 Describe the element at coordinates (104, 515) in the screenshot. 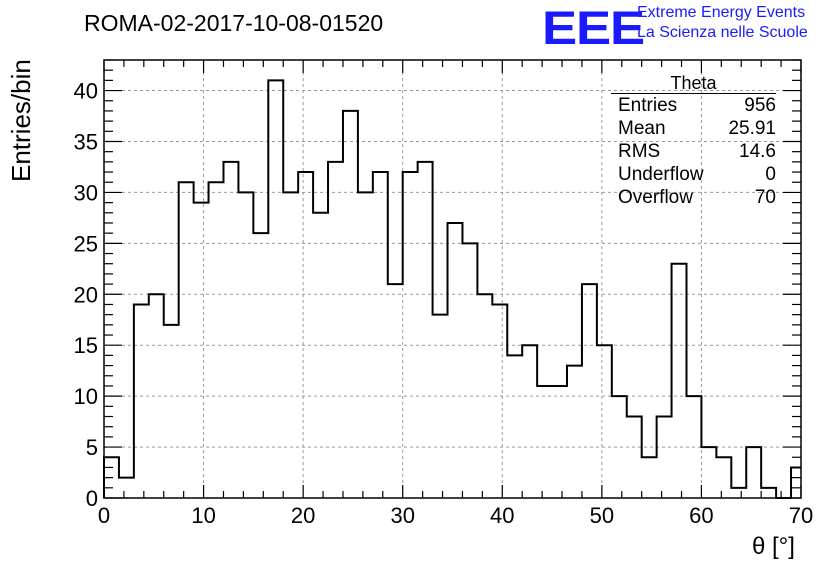

I see `x-tick-label: 0` at that location.